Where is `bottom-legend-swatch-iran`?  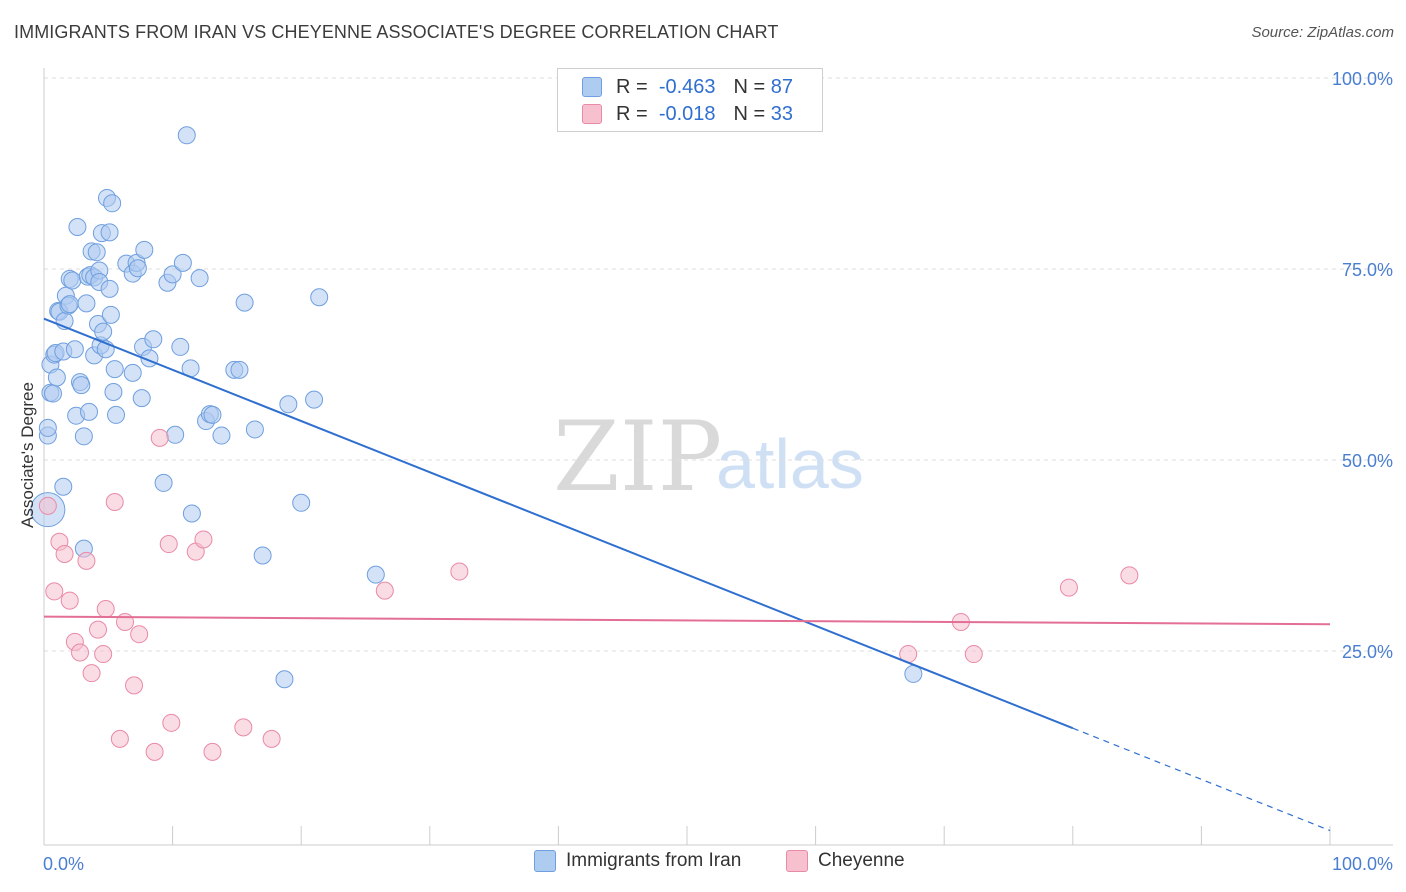
bottom-legend-swatch-iran is located at coordinates (545, 861).